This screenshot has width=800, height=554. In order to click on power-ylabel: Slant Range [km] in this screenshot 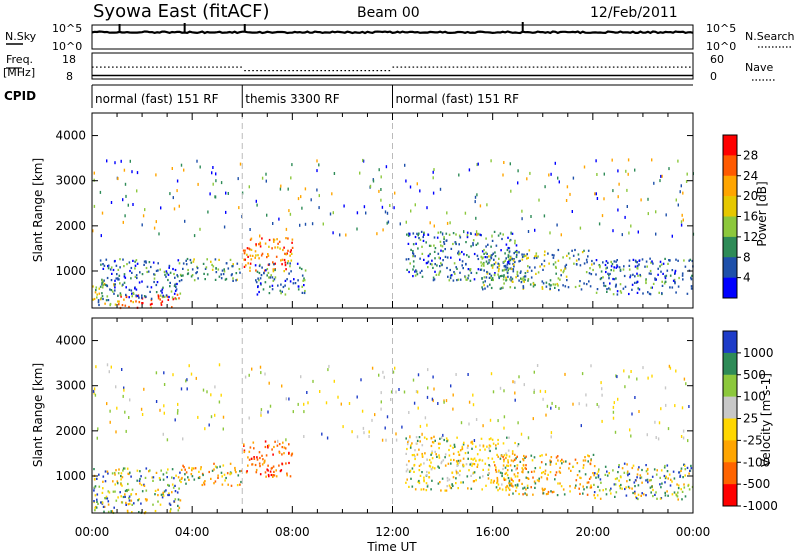, I will do `click(38, 210)`.